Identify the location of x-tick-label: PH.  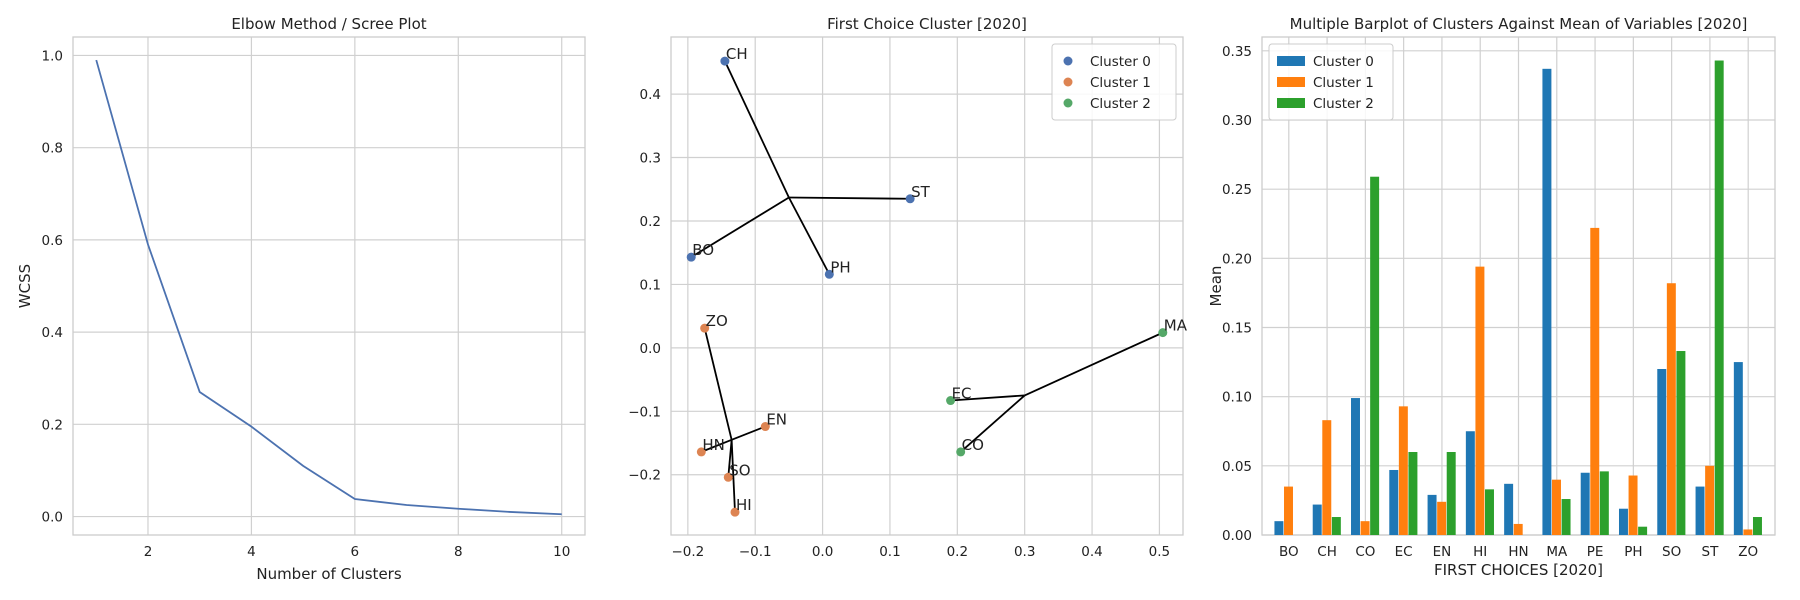
(1633, 552).